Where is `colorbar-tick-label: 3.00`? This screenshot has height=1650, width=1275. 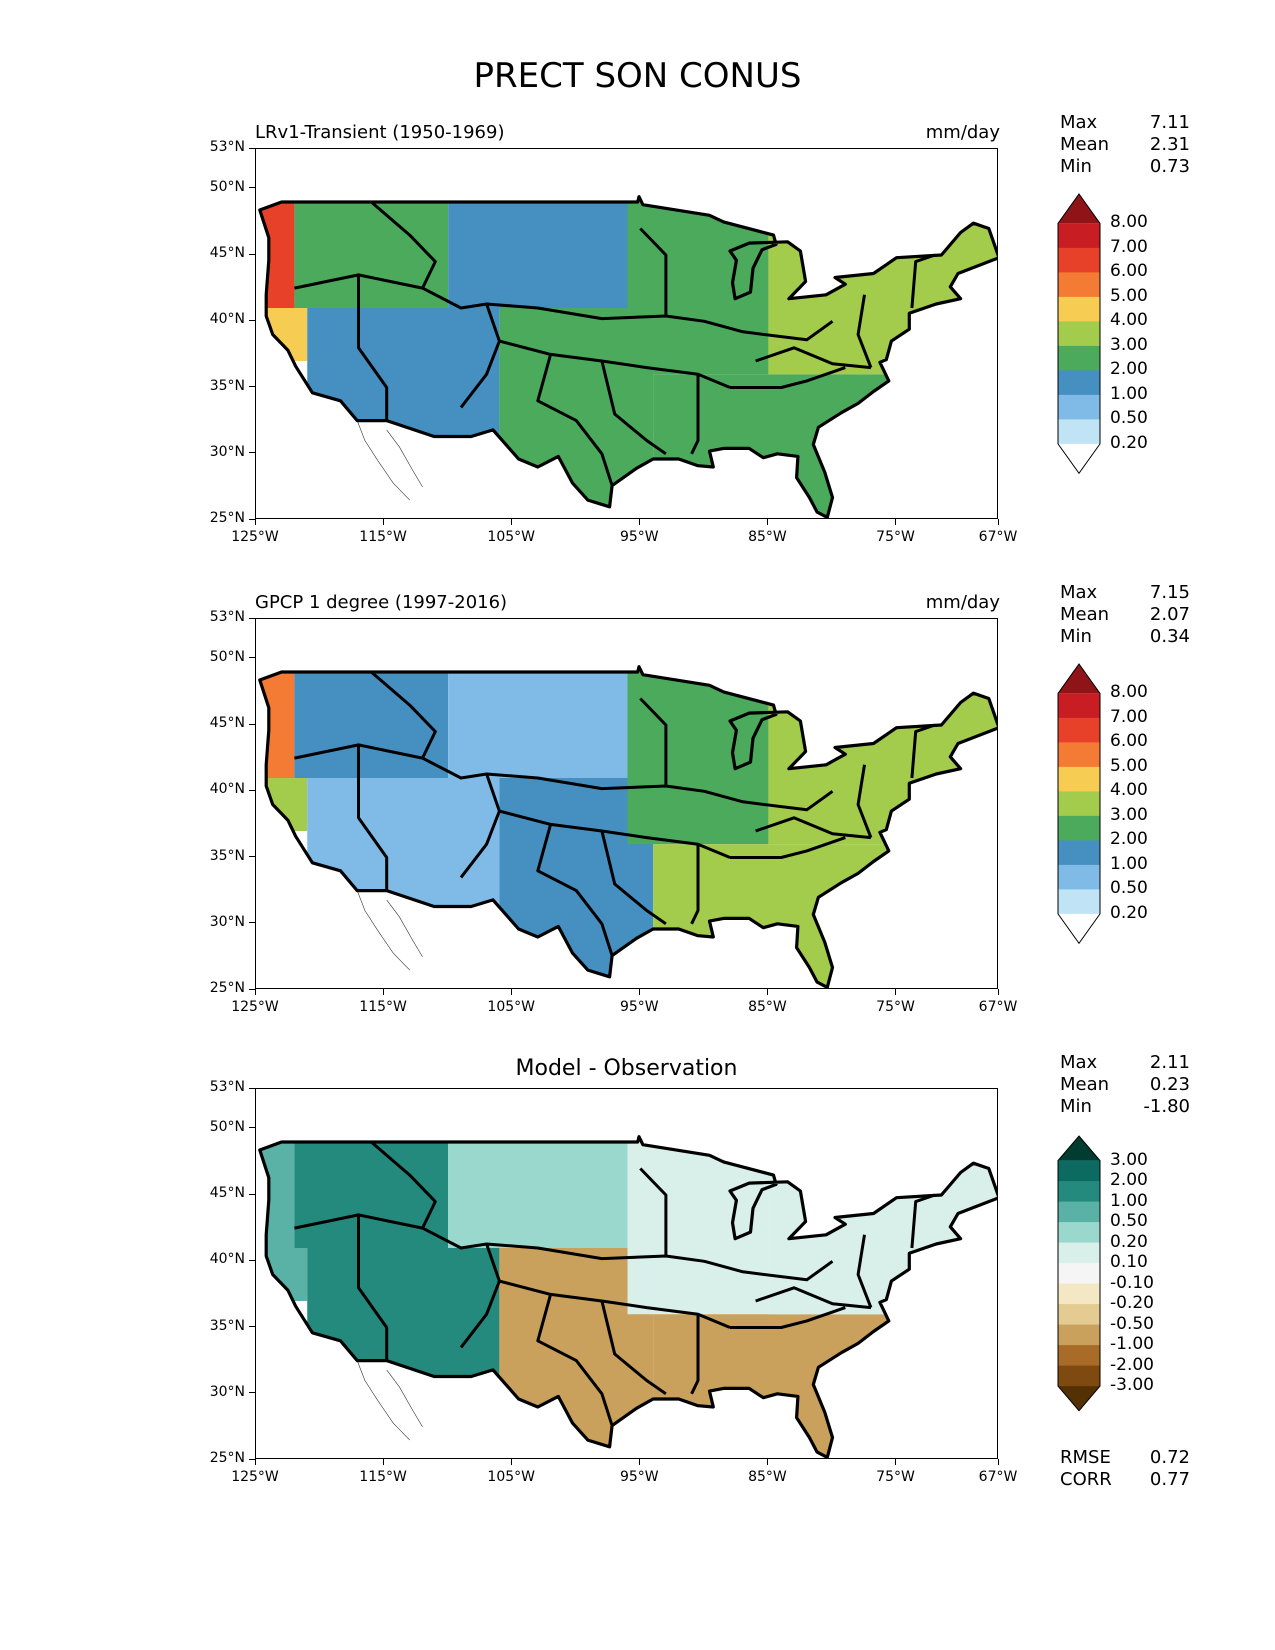
colorbar-tick-label: 3.00 is located at coordinates (1129, 344).